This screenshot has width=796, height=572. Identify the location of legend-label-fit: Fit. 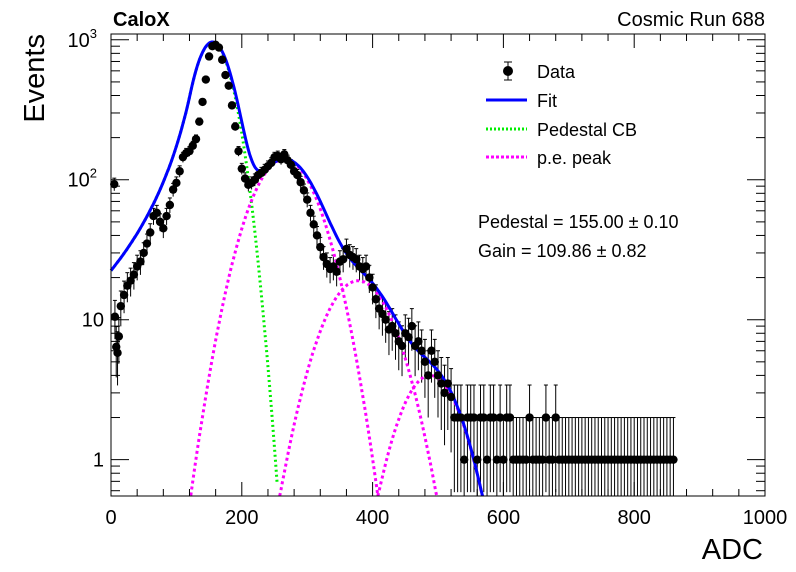
(547, 101).